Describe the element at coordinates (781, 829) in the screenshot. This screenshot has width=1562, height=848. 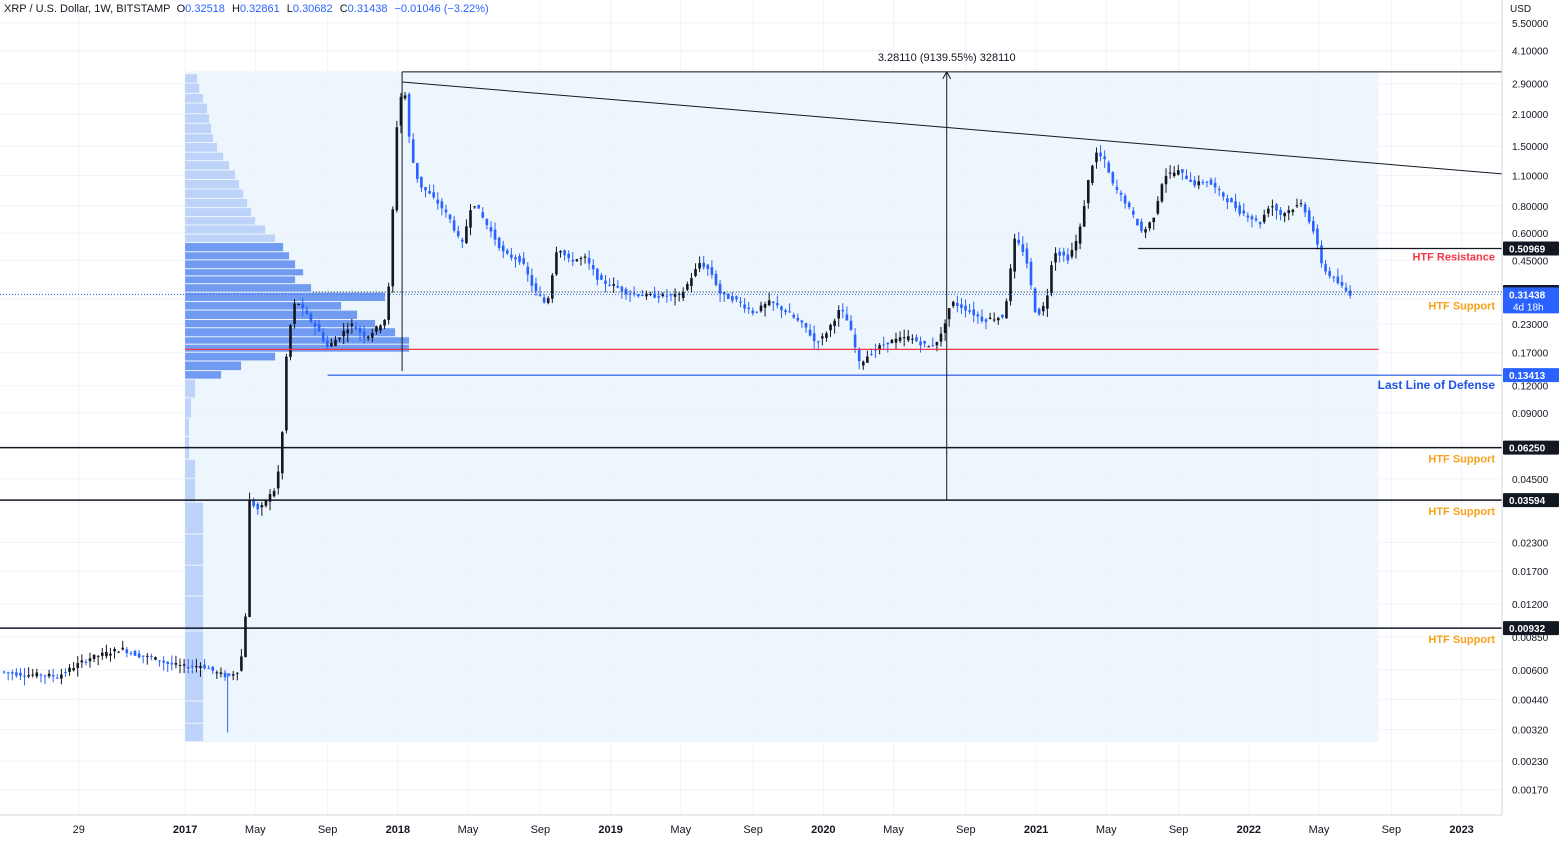
I see `time-axis-bg` at that location.